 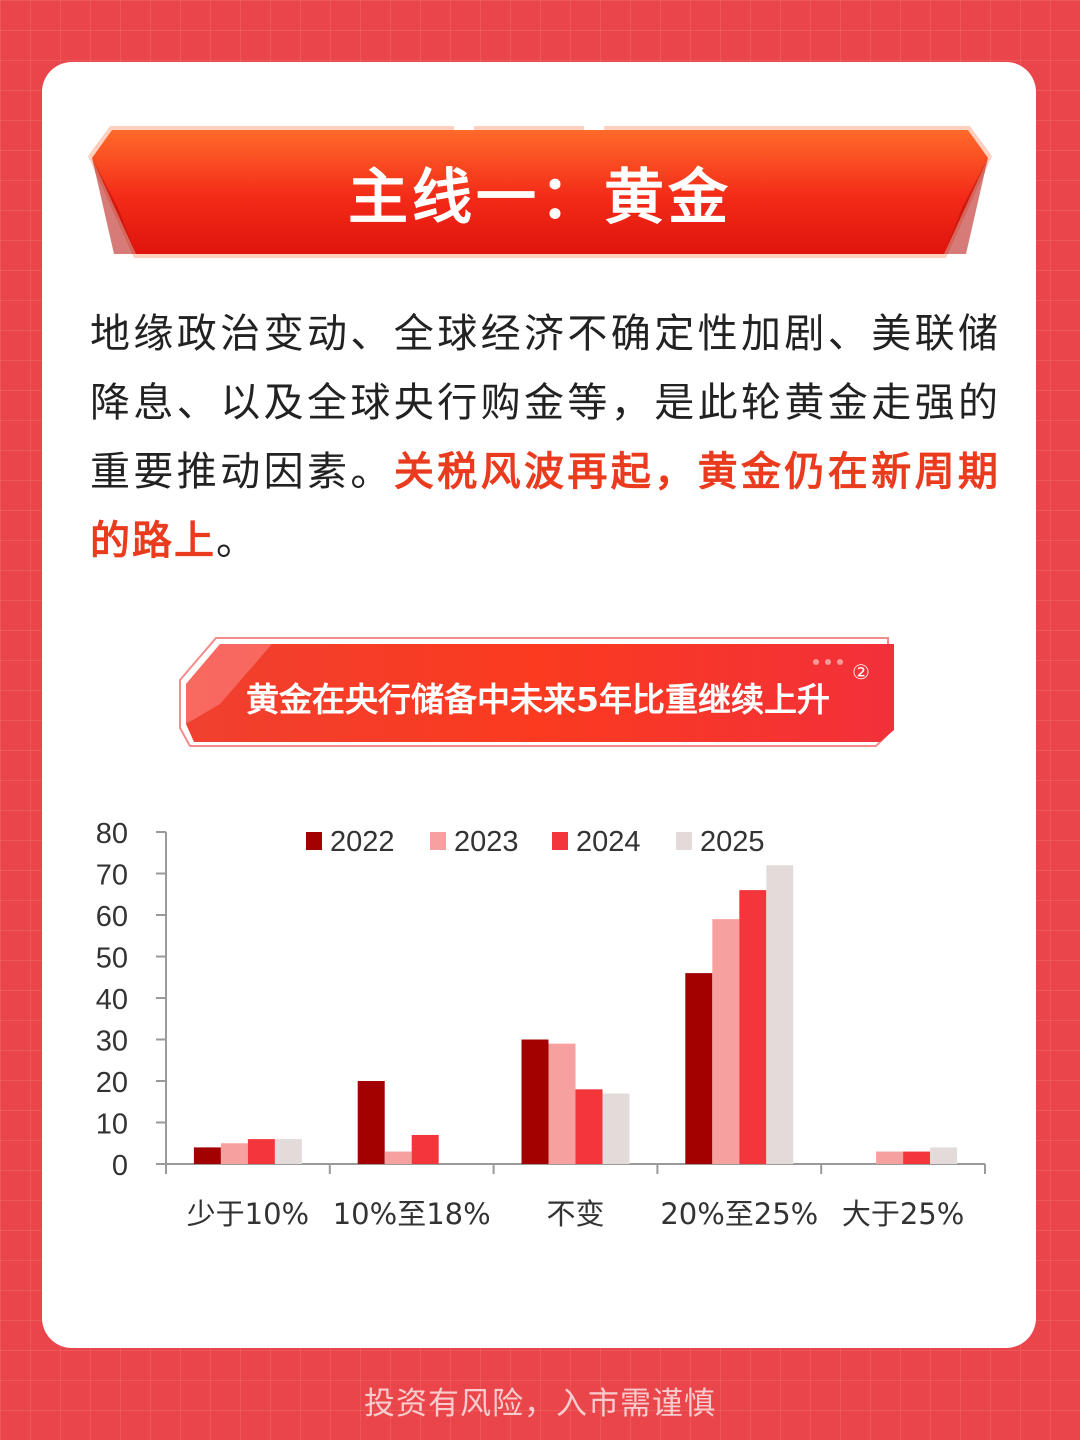 I want to click on x-category-label: 20%至25%, so click(x=739, y=1214).